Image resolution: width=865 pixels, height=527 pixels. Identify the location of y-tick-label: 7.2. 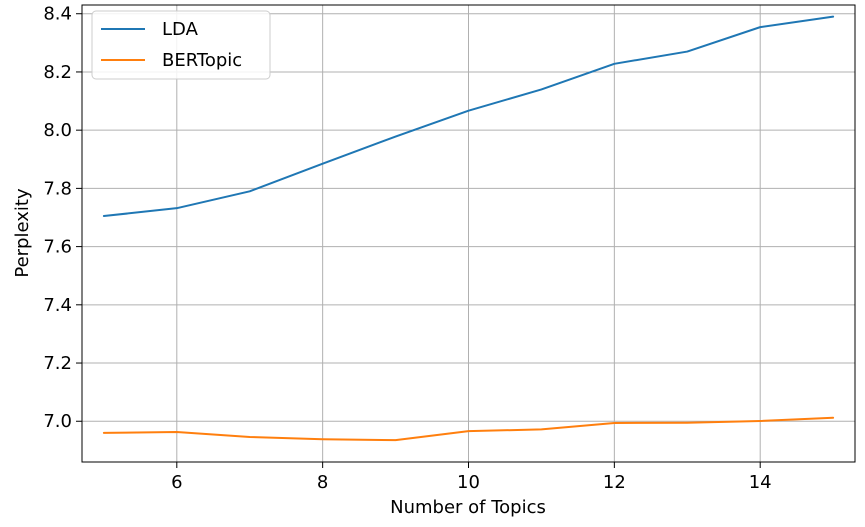
(57, 363).